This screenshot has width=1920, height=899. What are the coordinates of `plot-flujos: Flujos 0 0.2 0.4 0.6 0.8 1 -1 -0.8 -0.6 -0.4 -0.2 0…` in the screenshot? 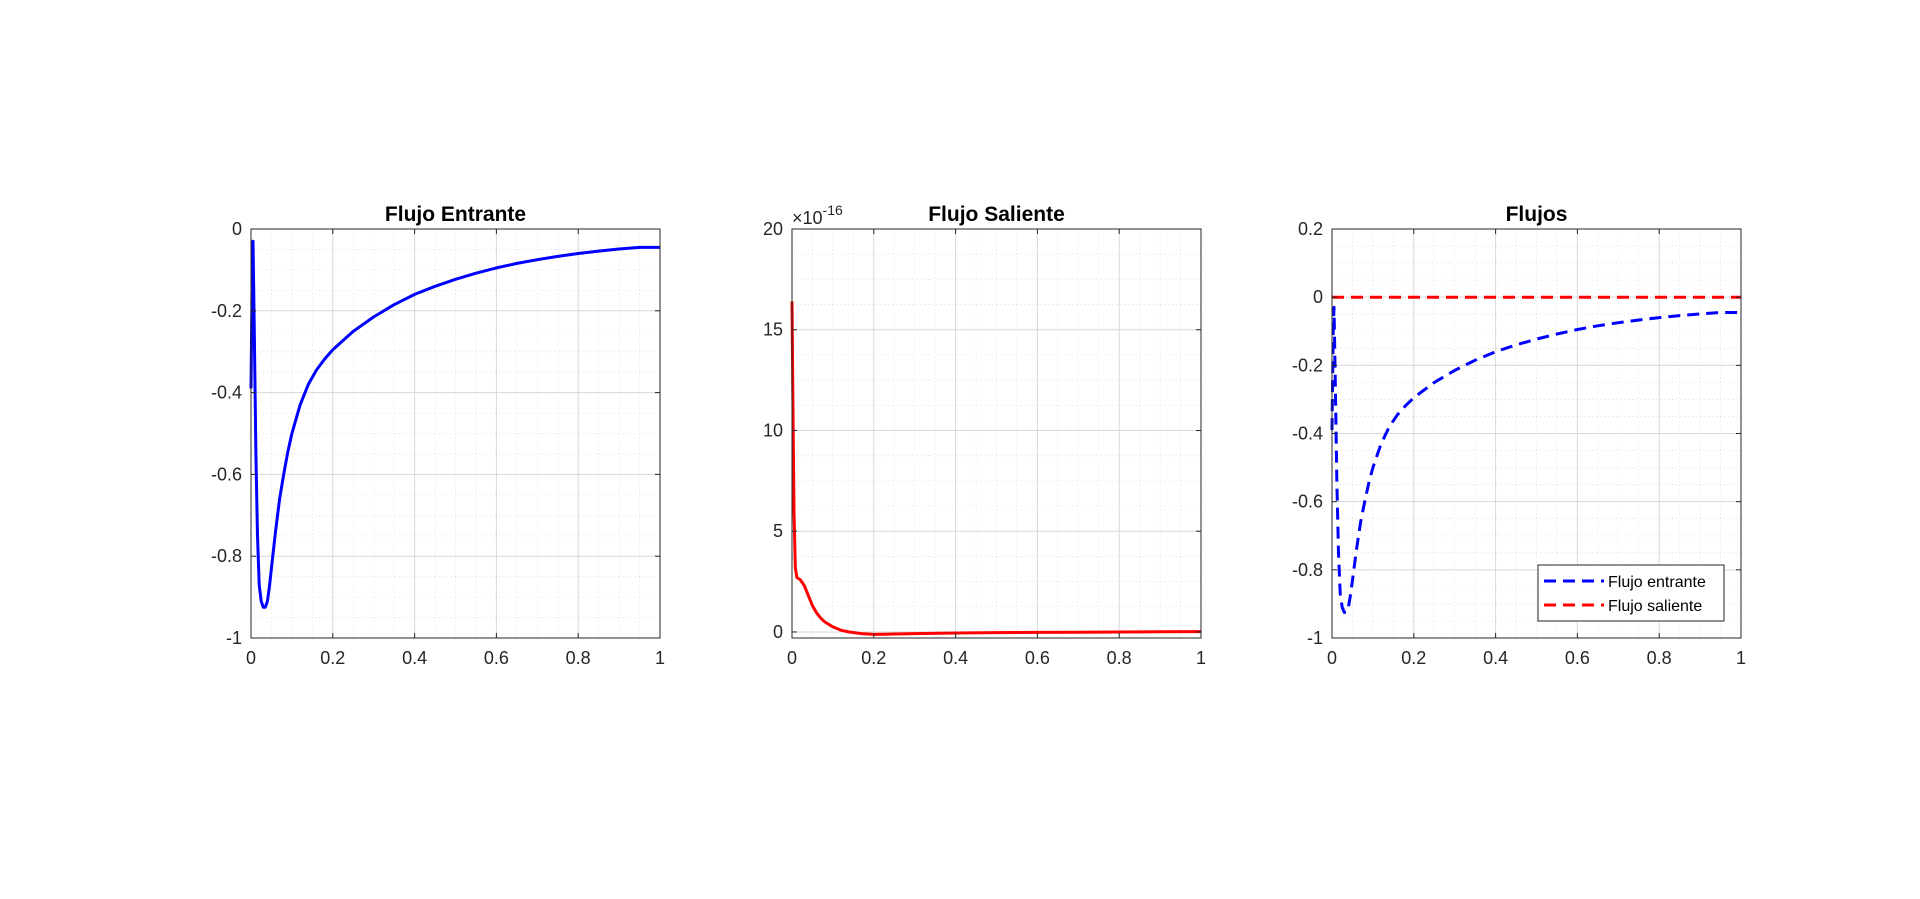 It's located at (1519, 435).